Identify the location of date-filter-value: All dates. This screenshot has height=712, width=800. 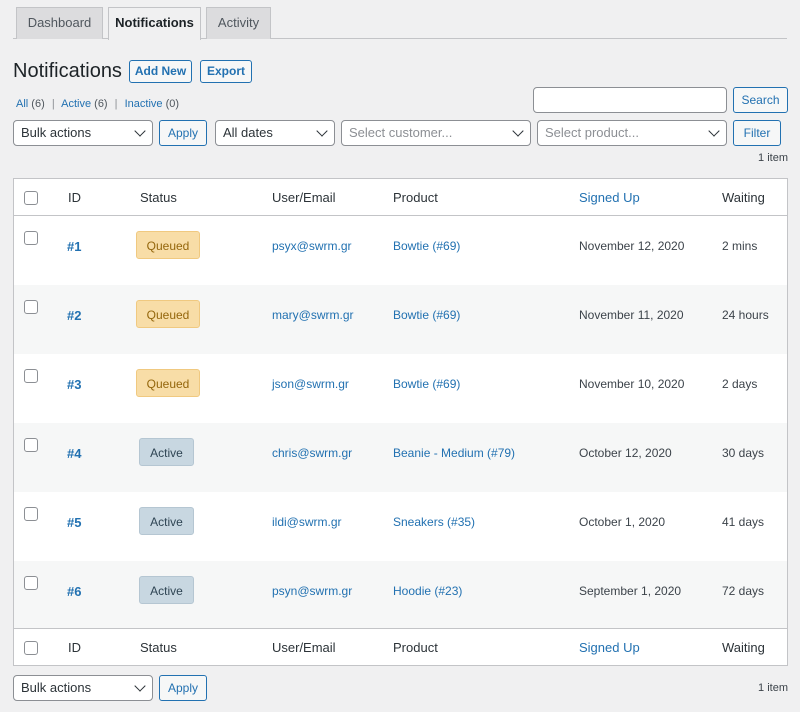
(248, 132).